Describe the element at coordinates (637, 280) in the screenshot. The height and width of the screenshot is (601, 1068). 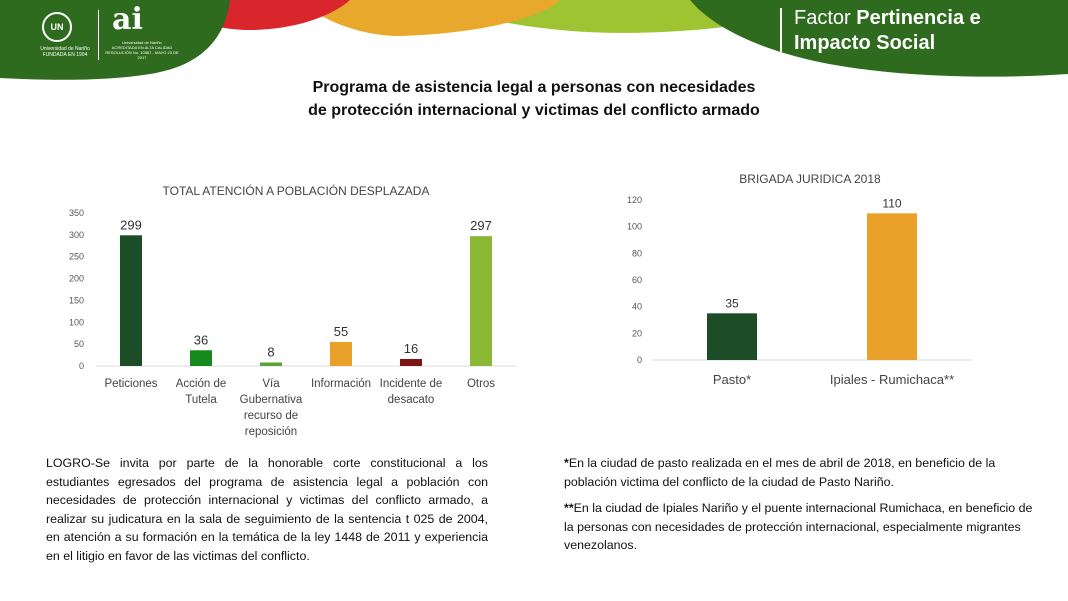
I see `y-tick-label: 60` at that location.